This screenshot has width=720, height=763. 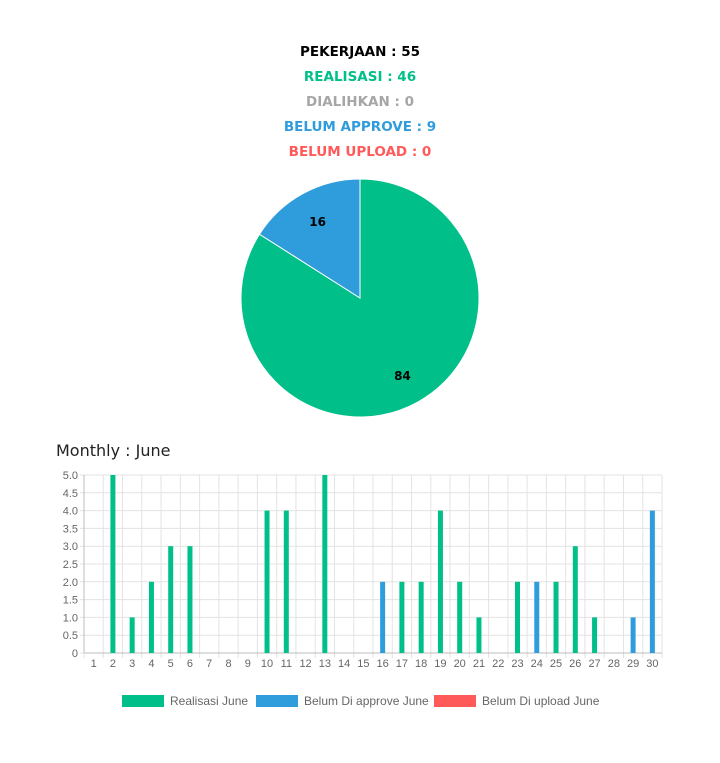 I want to click on x-tick-label: 26, so click(x=575, y=664).